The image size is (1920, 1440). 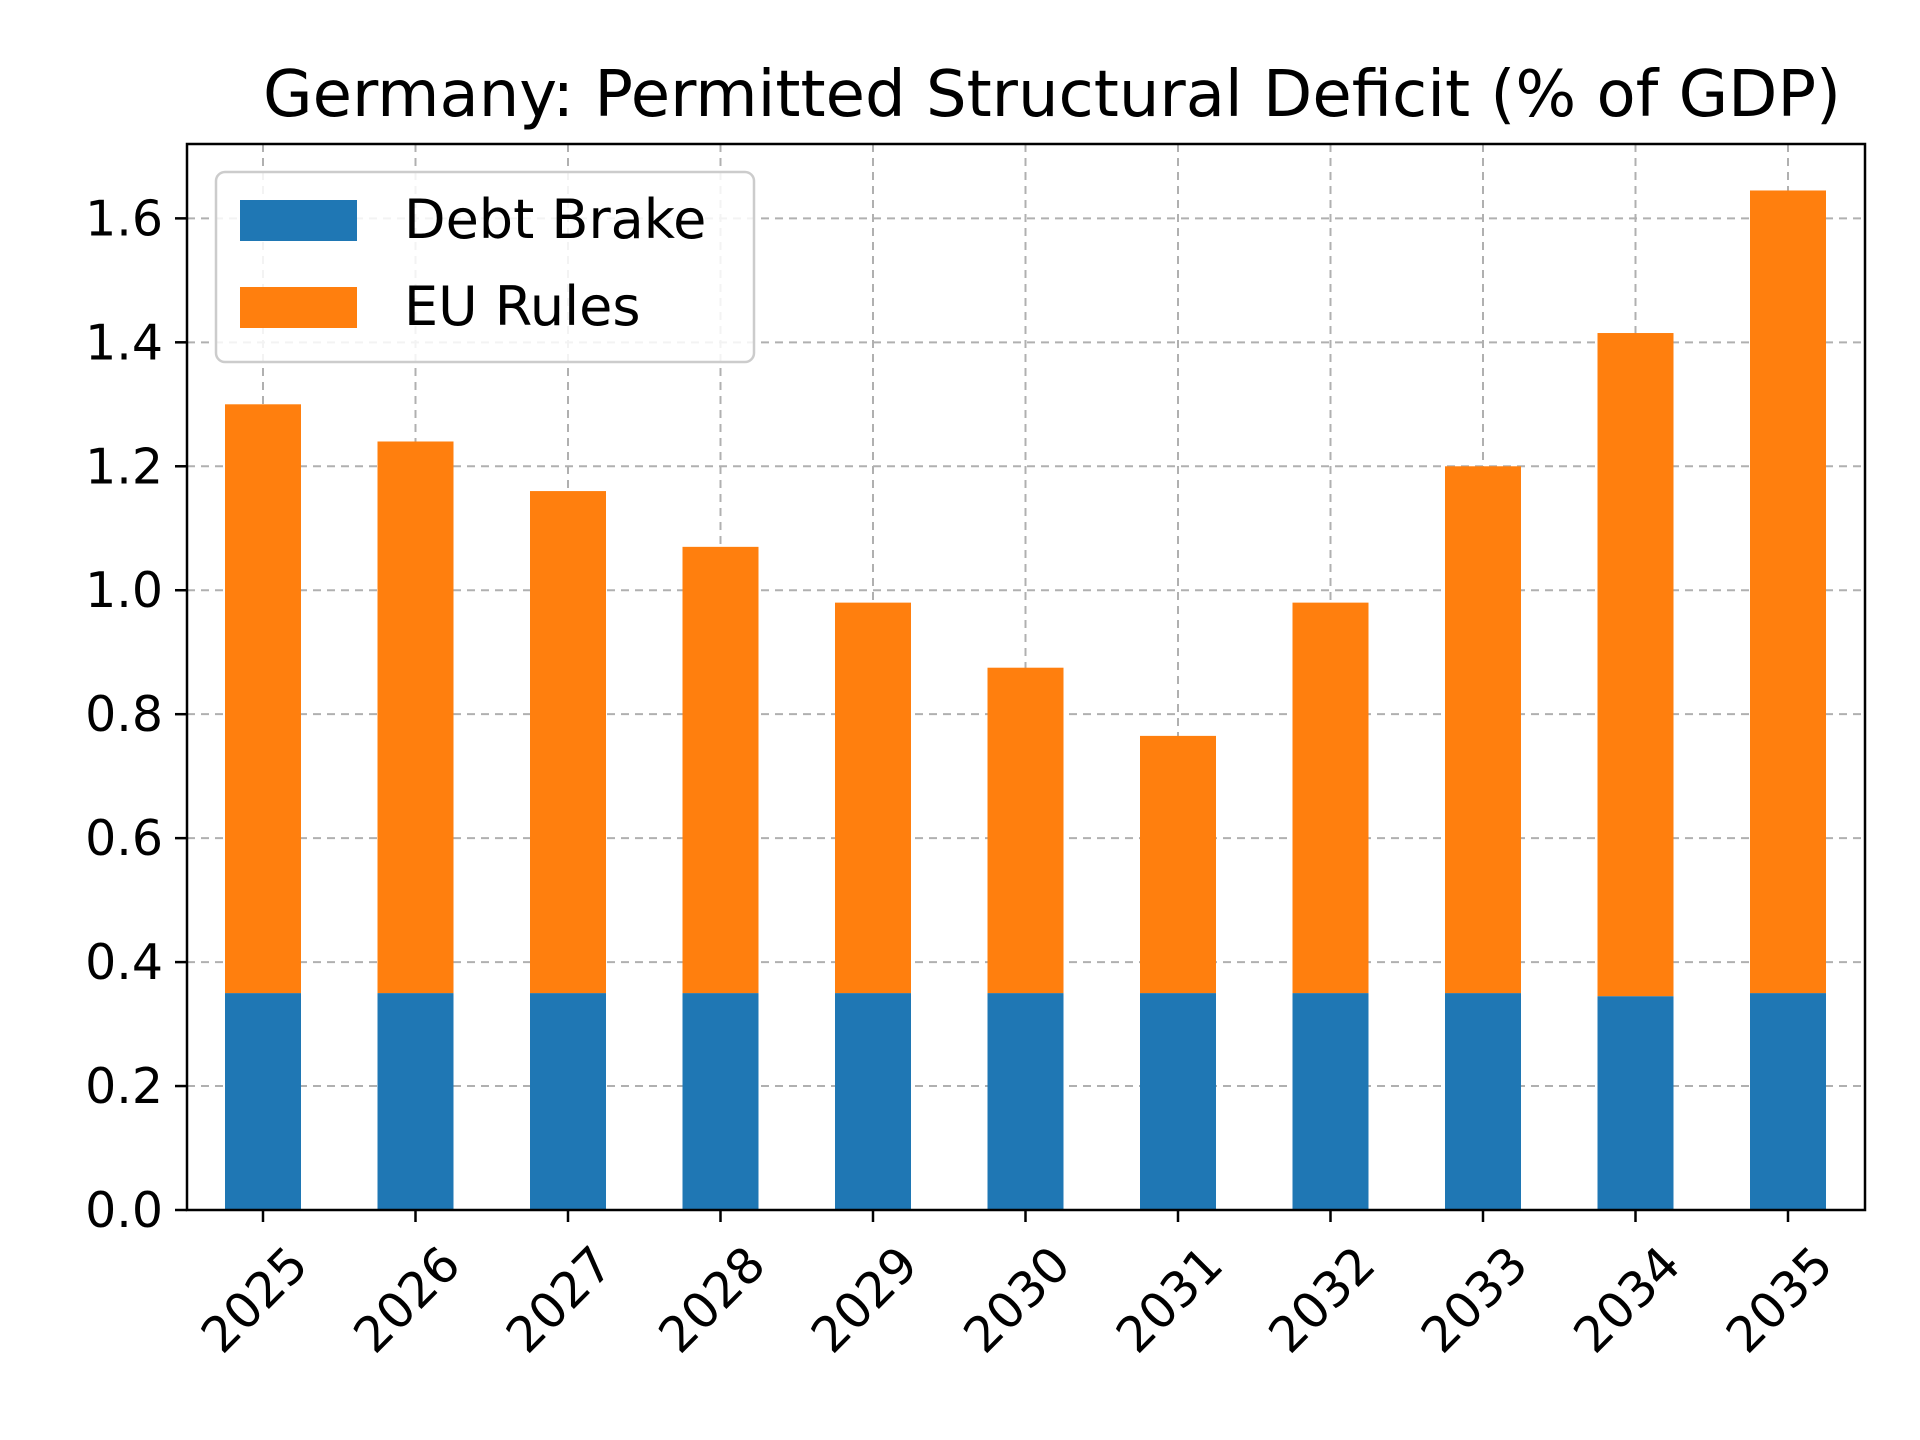 I want to click on x-tick-label: 2025, so click(x=254, y=1300).